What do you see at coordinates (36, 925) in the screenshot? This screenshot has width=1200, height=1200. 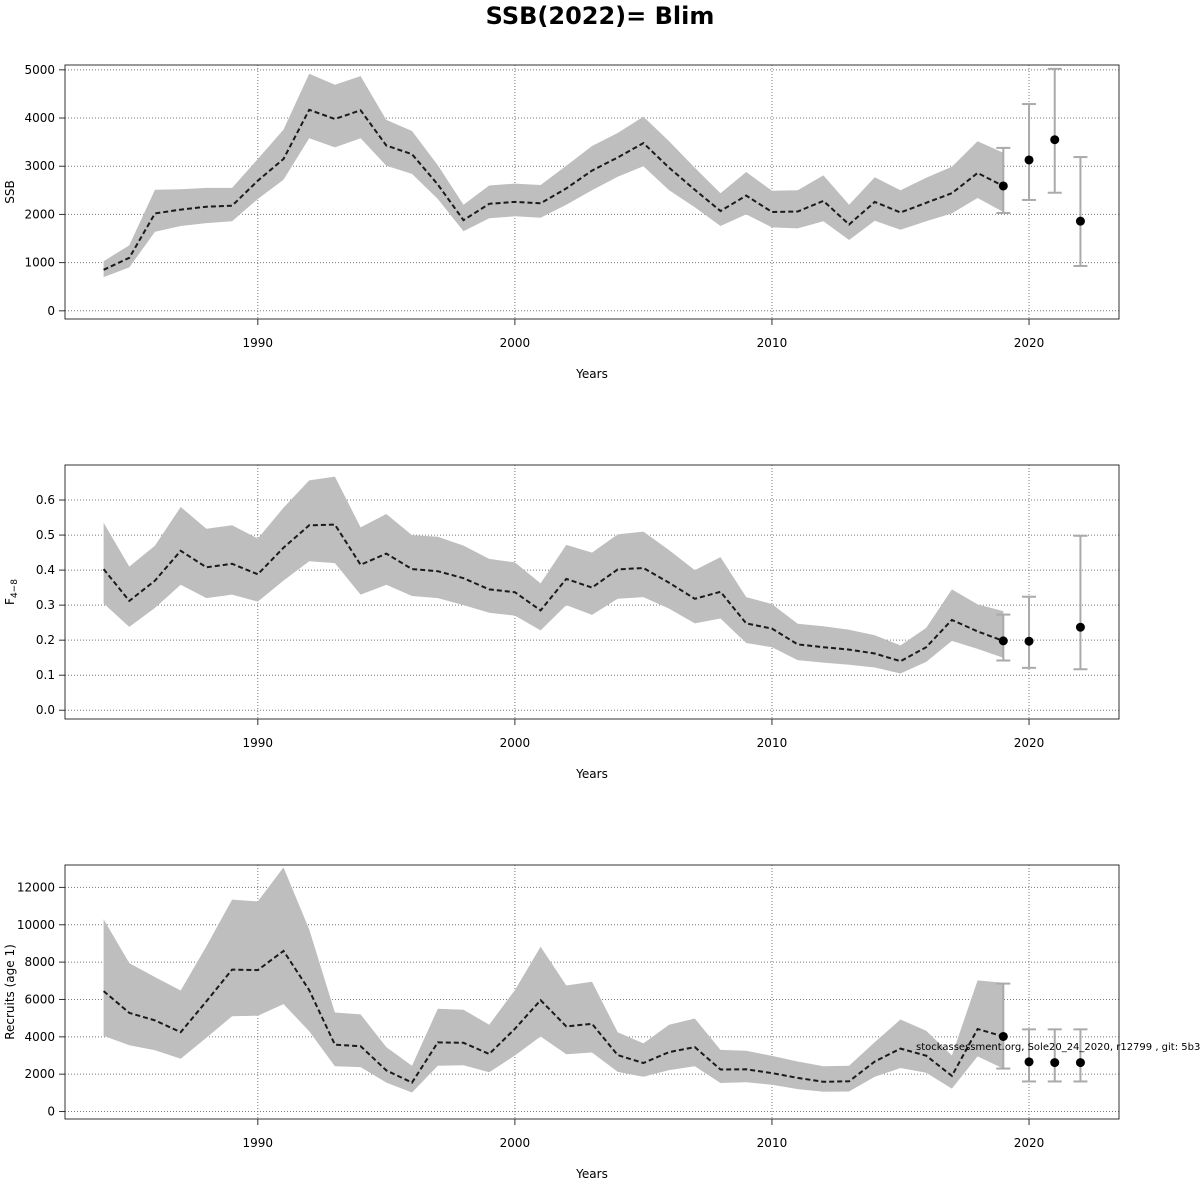 I see `y-tick-label: 10000` at bounding box center [36, 925].